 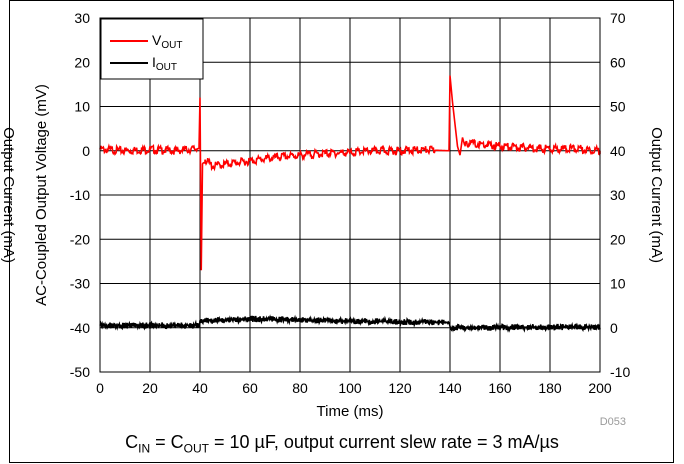 I want to click on y-right-tick-label: 10, so click(x=618, y=284).